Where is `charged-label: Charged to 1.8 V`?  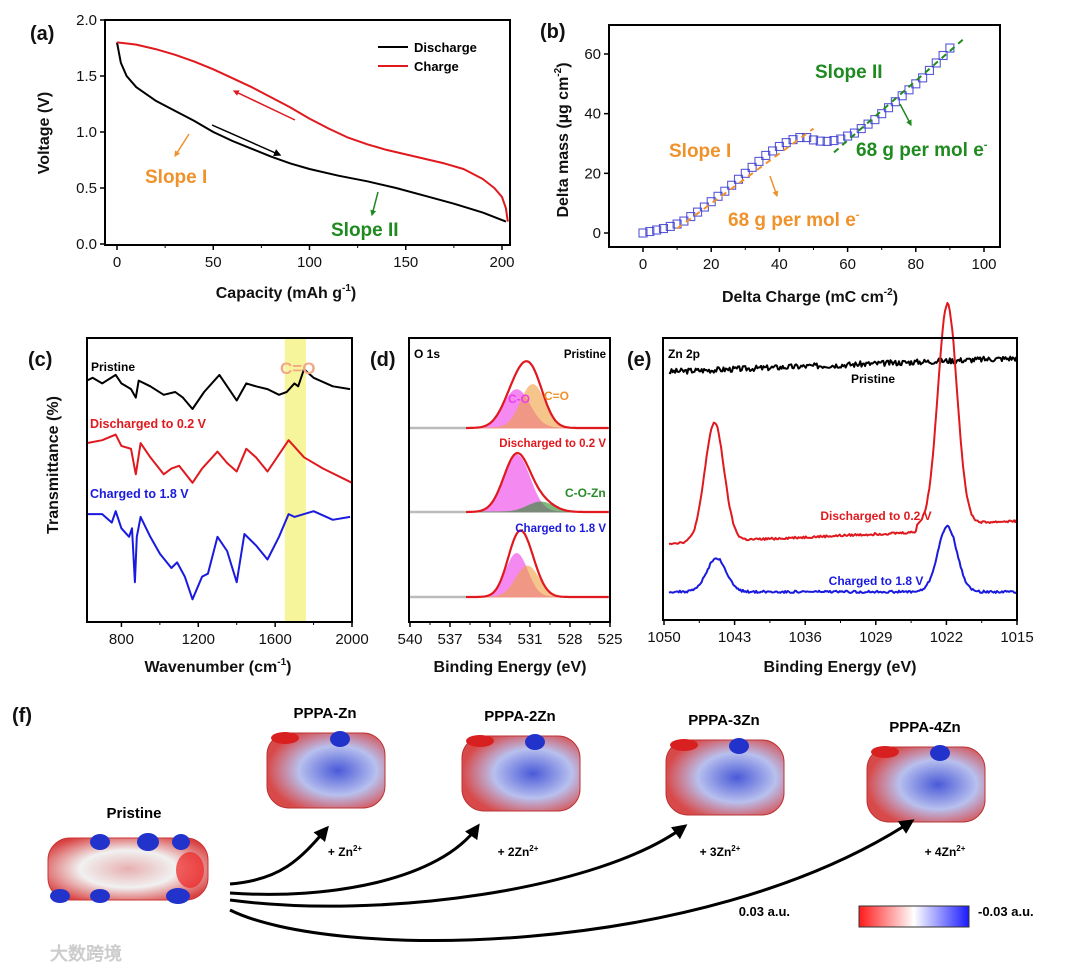 charged-label: Charged to 1.8 V is located at coordinates (876, 581).